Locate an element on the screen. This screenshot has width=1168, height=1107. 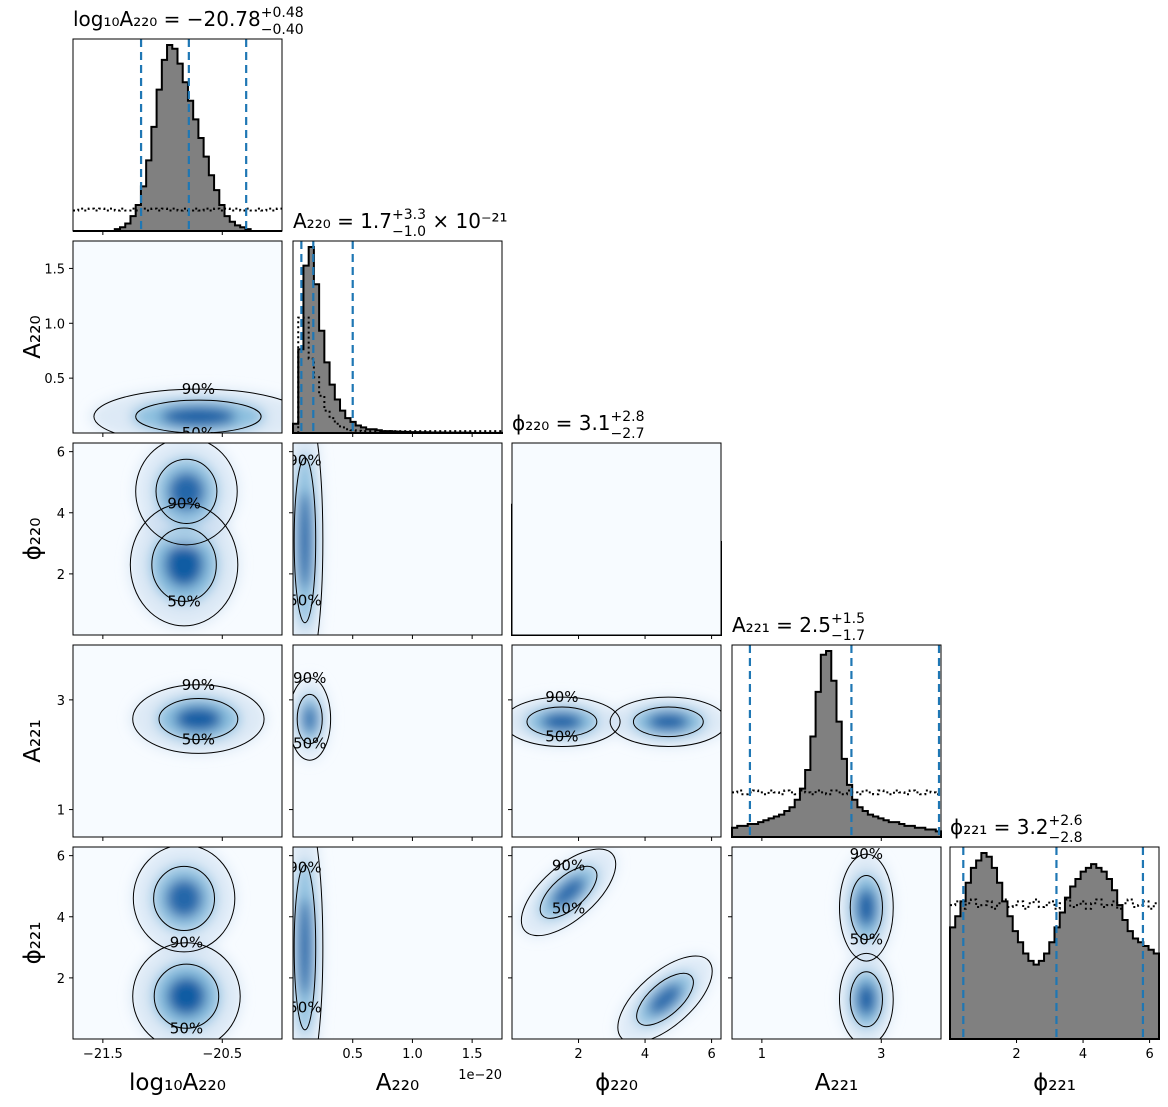
title-sub: −1.0 is located at coordinates (409, 232).